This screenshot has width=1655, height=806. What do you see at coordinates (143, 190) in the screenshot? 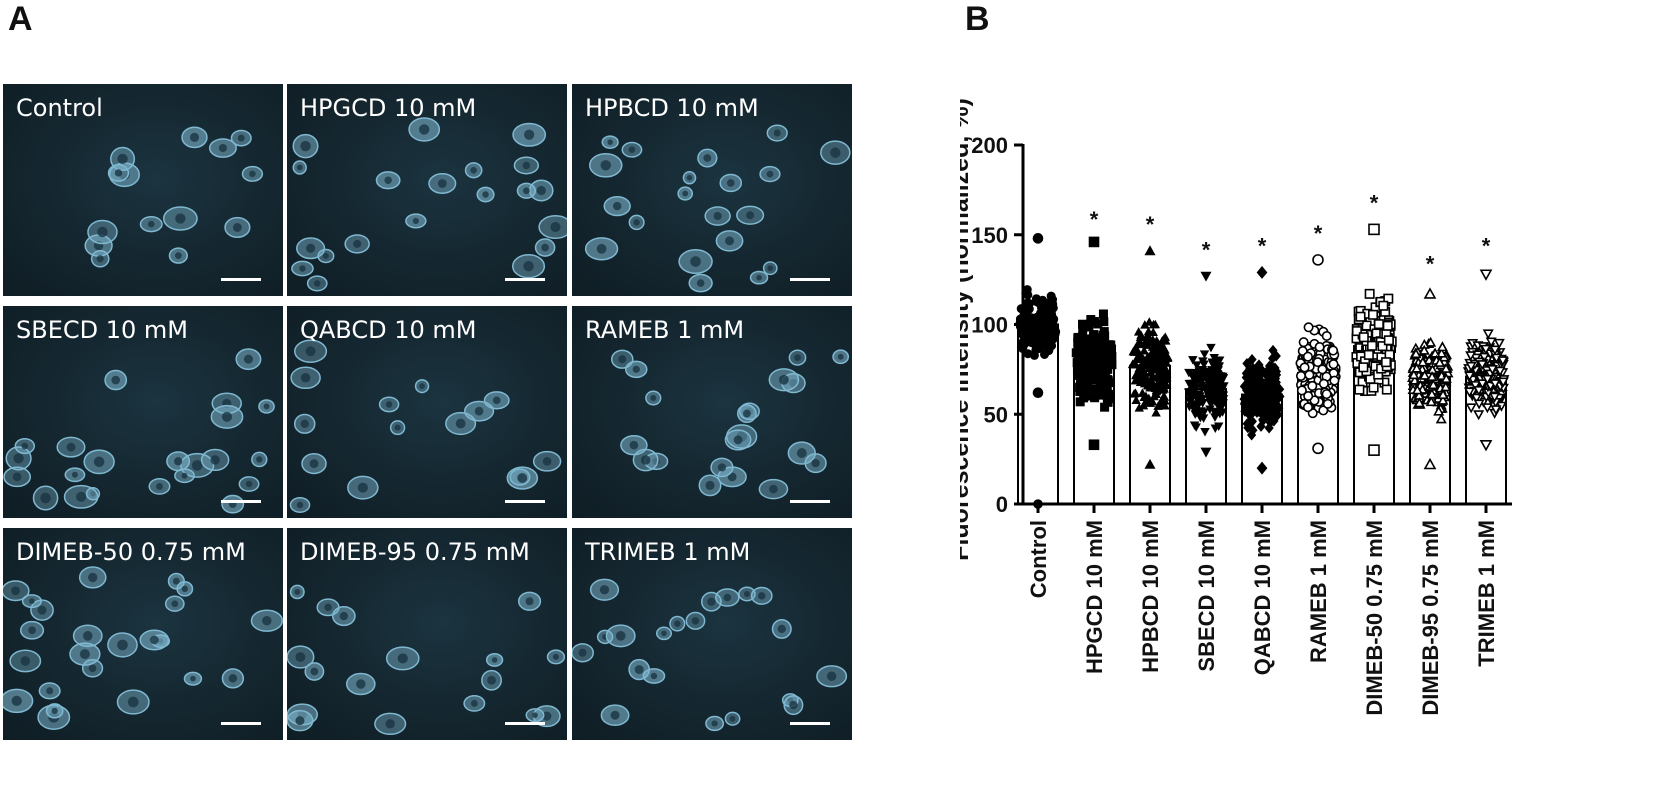
I see `micrograph-control: Control` at bounding box center [143, 190].